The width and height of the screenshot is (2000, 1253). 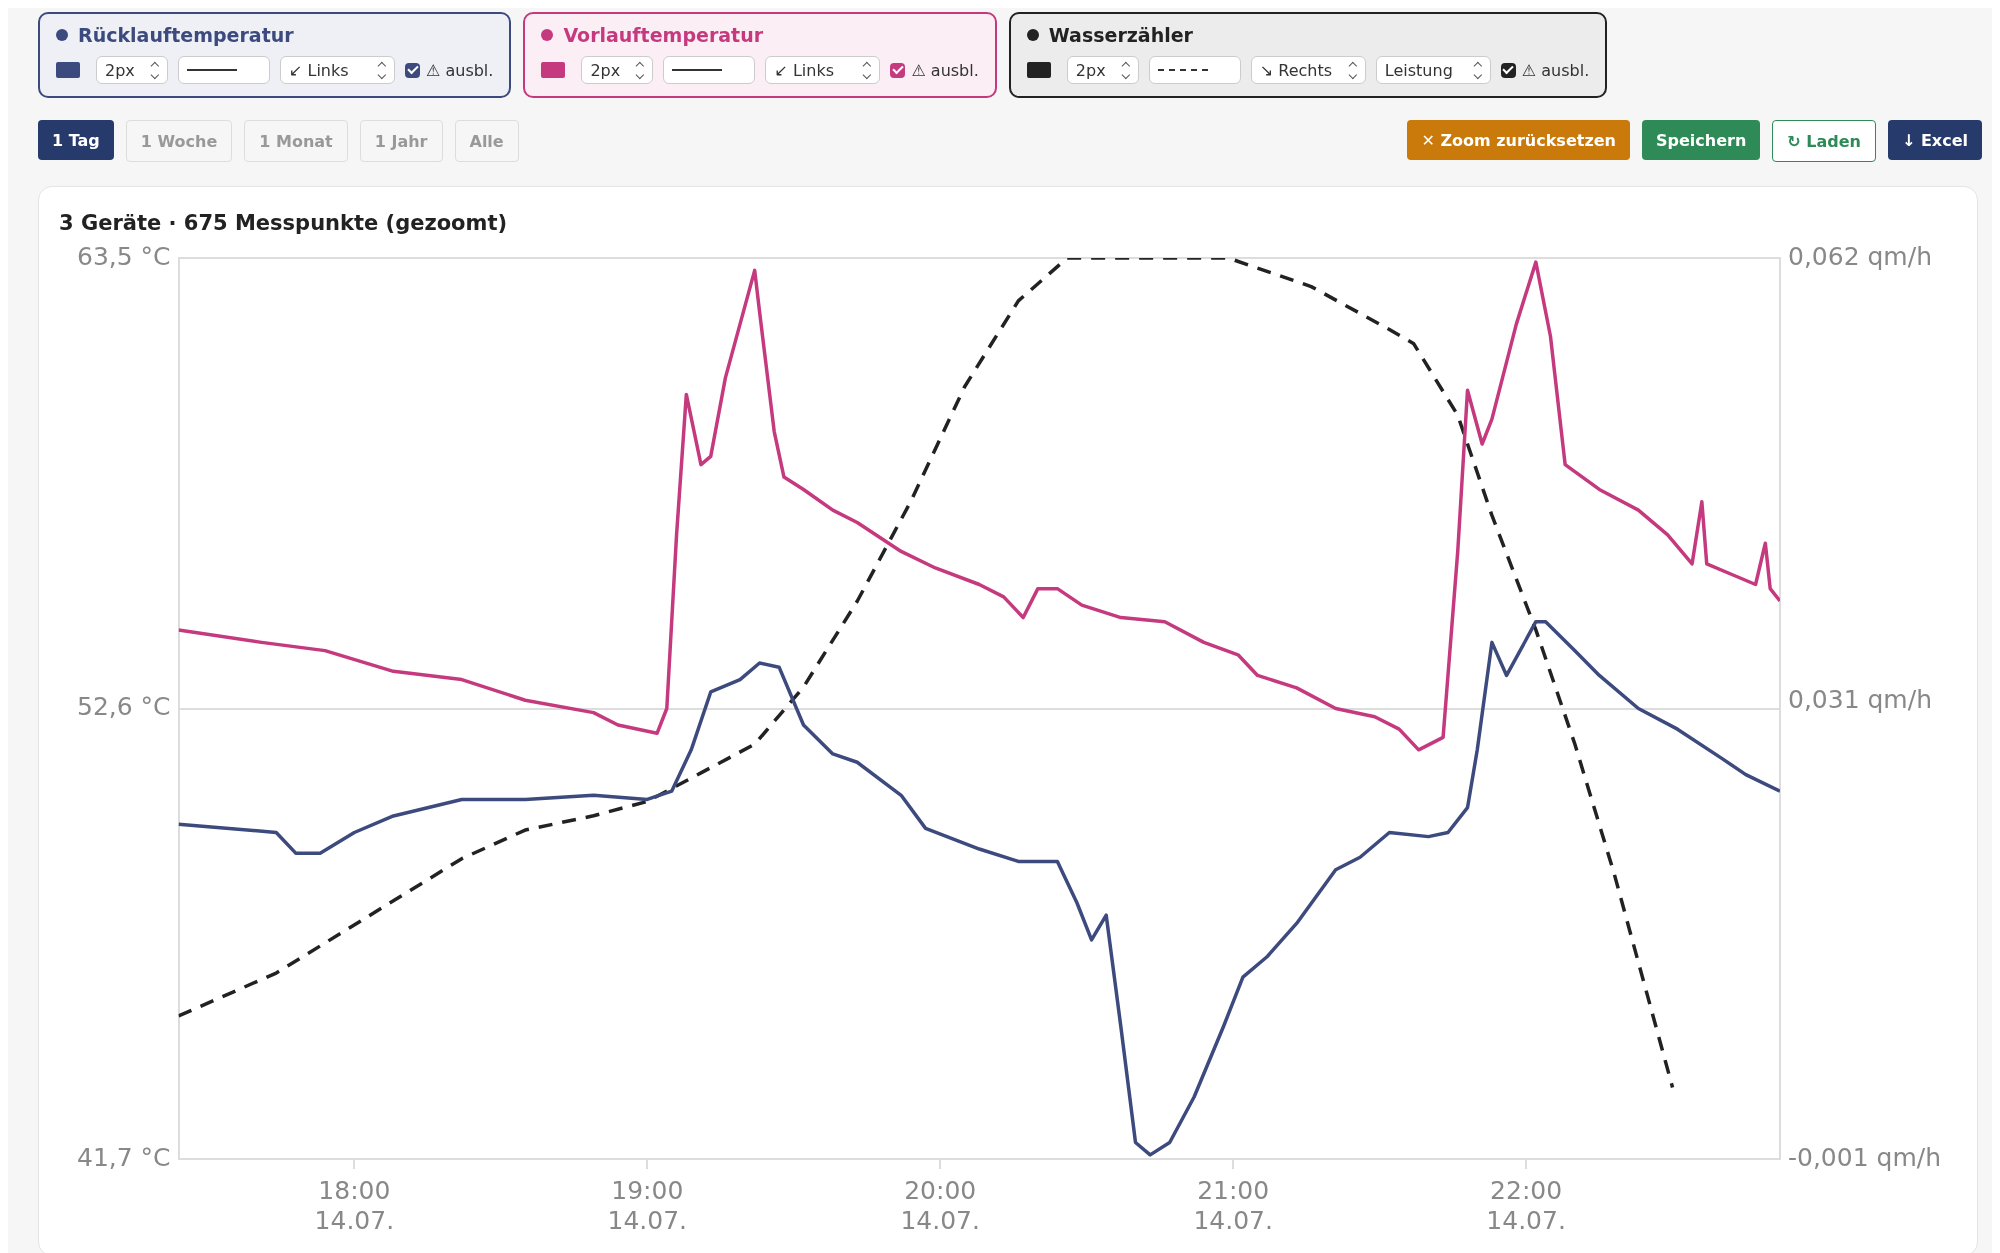 I want to click on text: 1 Jahr, so click(x=401, y=141).